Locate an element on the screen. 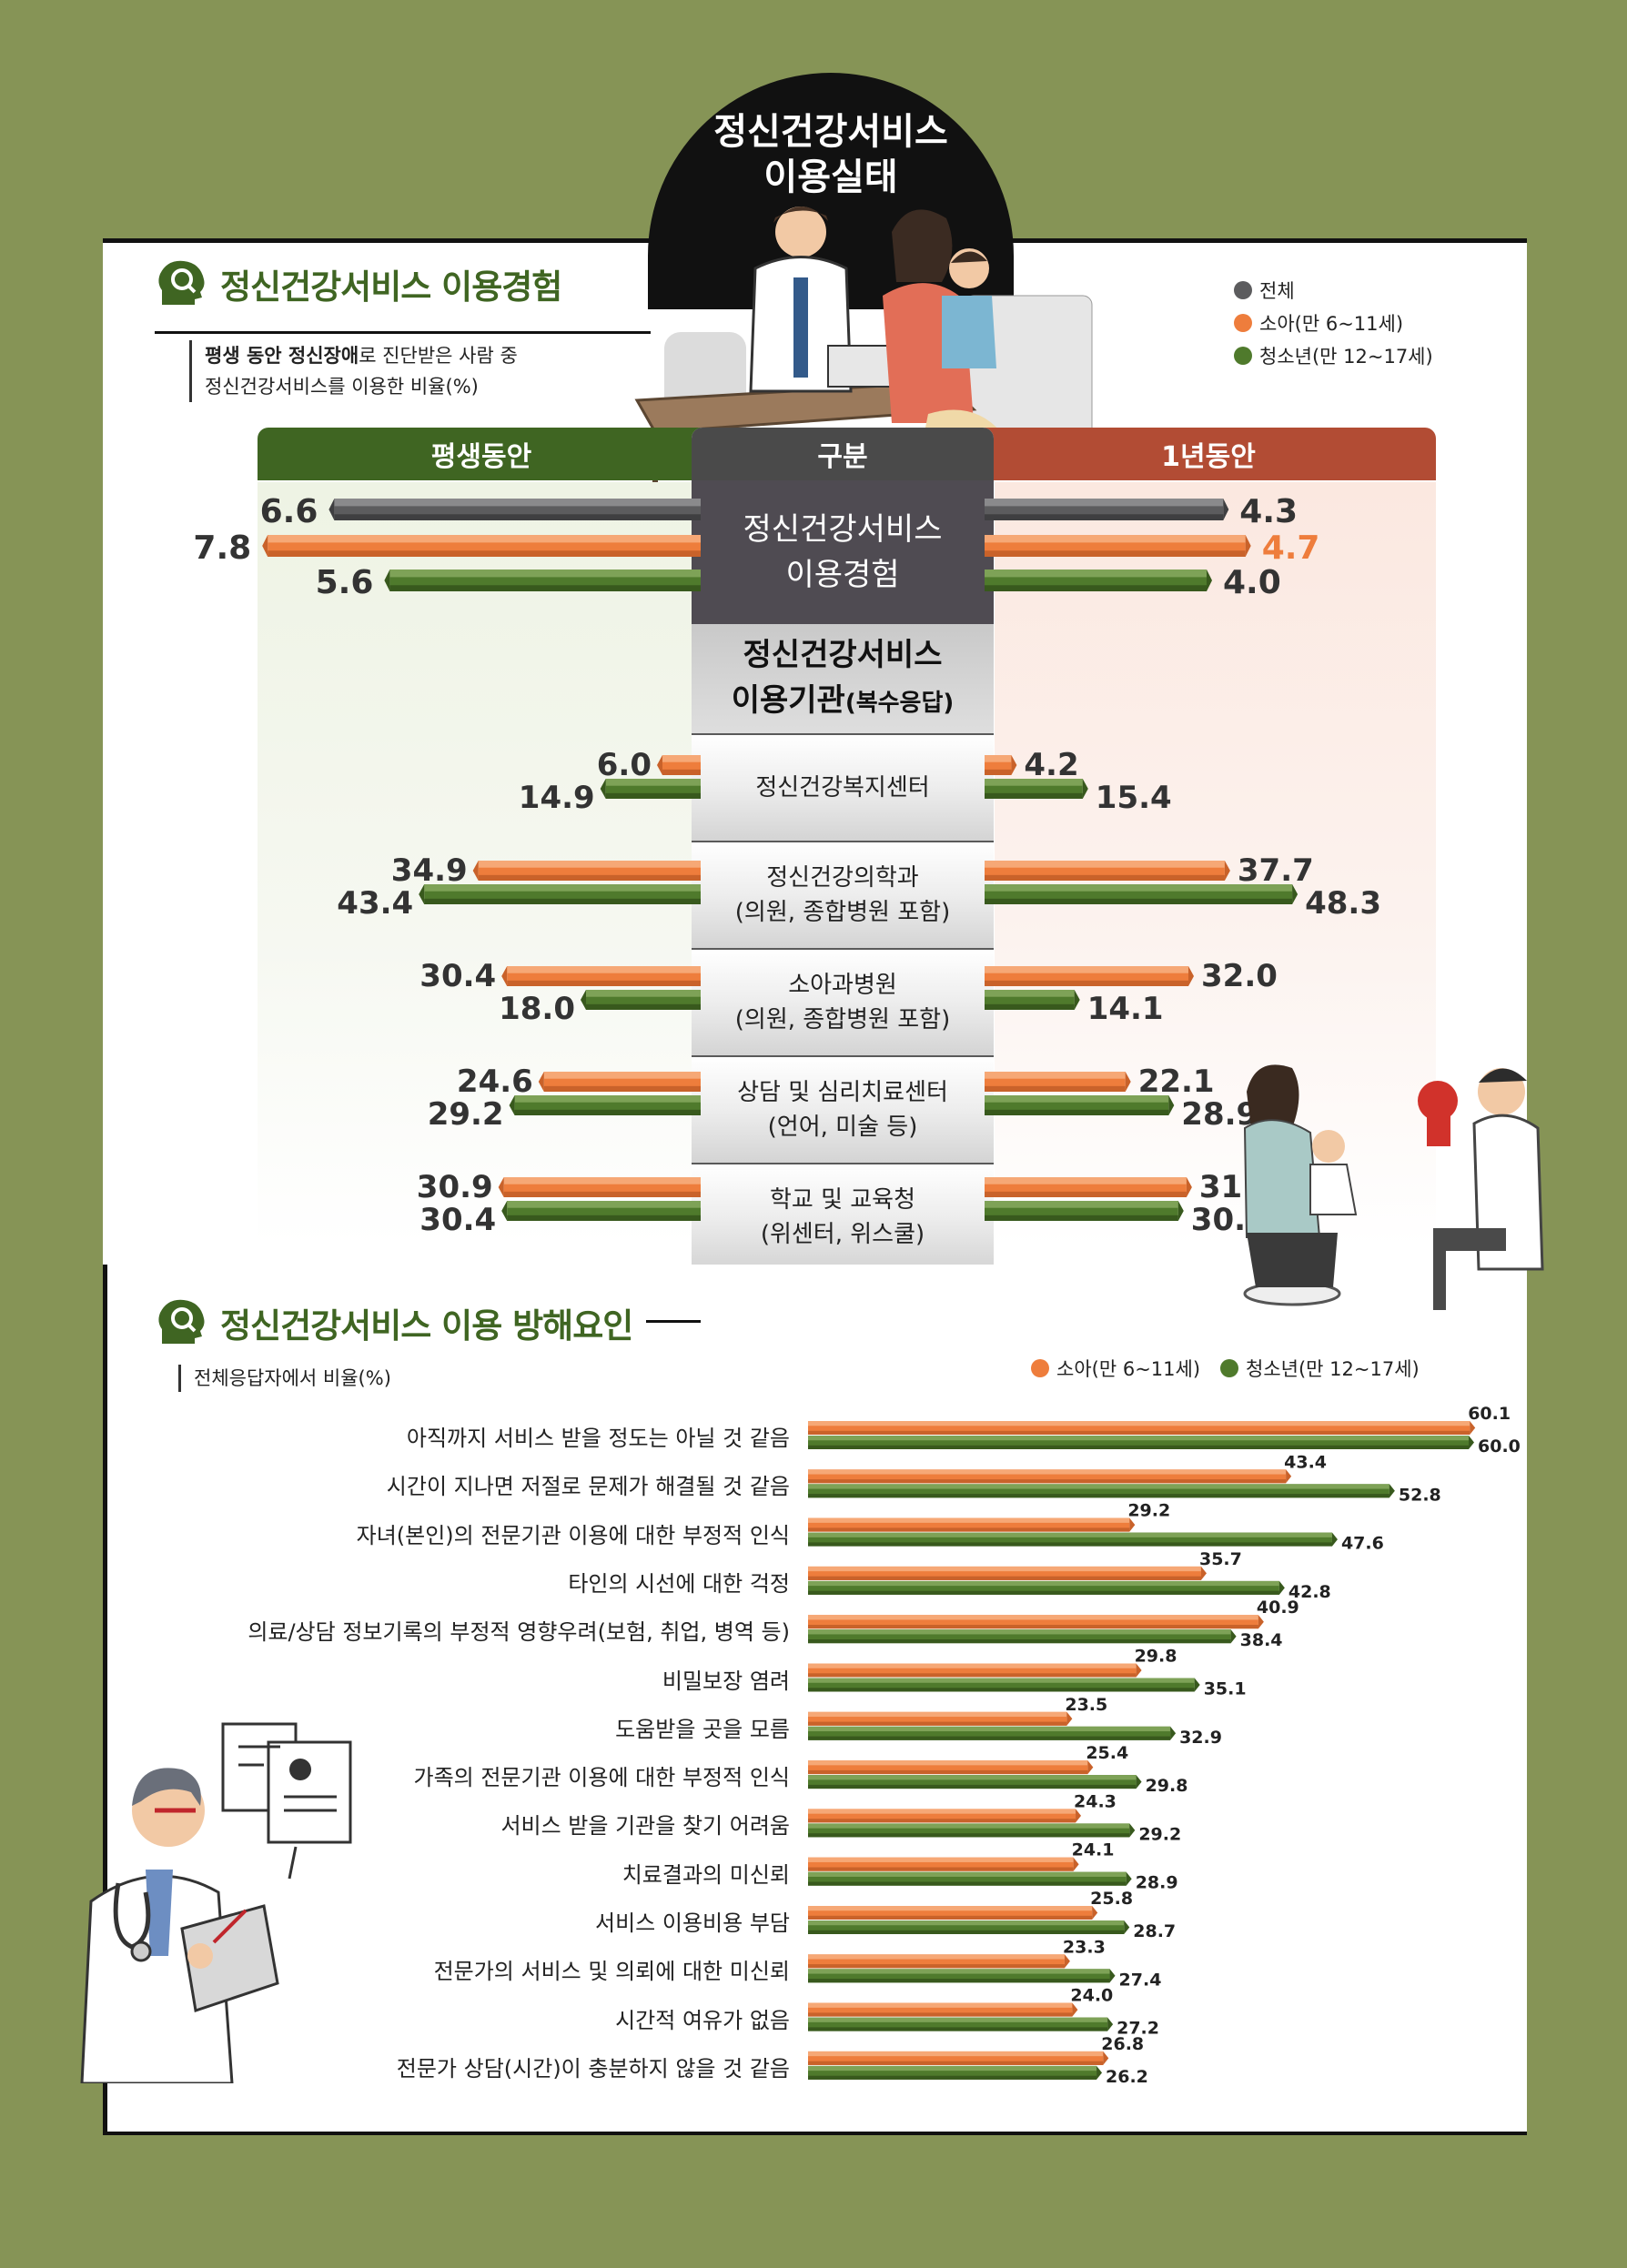  category-cell: 학교 및 교육청 (위센터, 위스쿨) is located at coordinates (843, 1214).